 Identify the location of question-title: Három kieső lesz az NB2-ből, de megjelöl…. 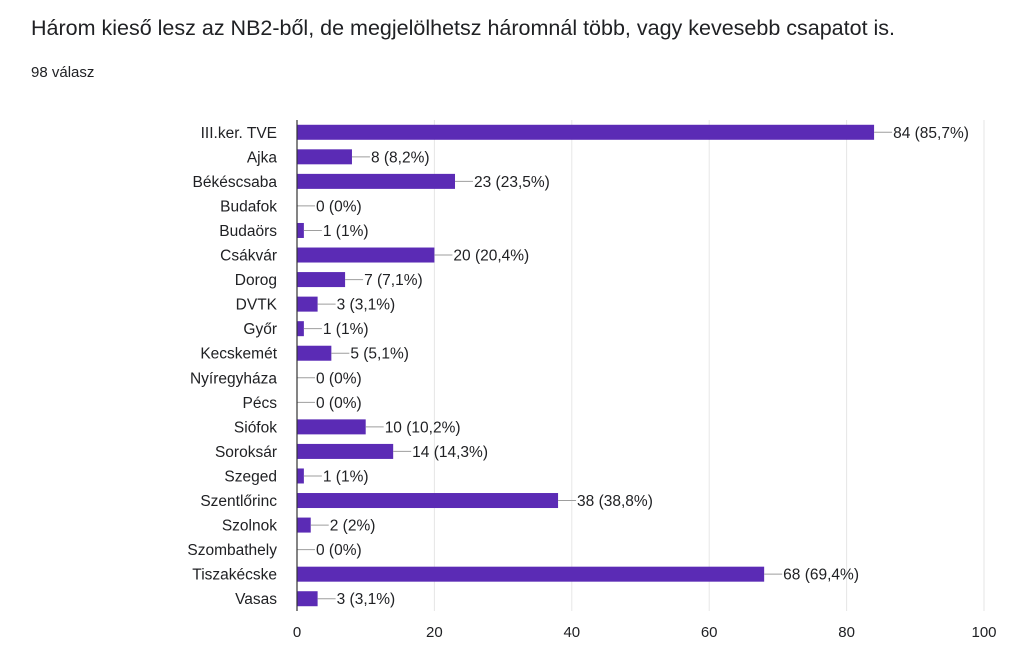
(463, 28).